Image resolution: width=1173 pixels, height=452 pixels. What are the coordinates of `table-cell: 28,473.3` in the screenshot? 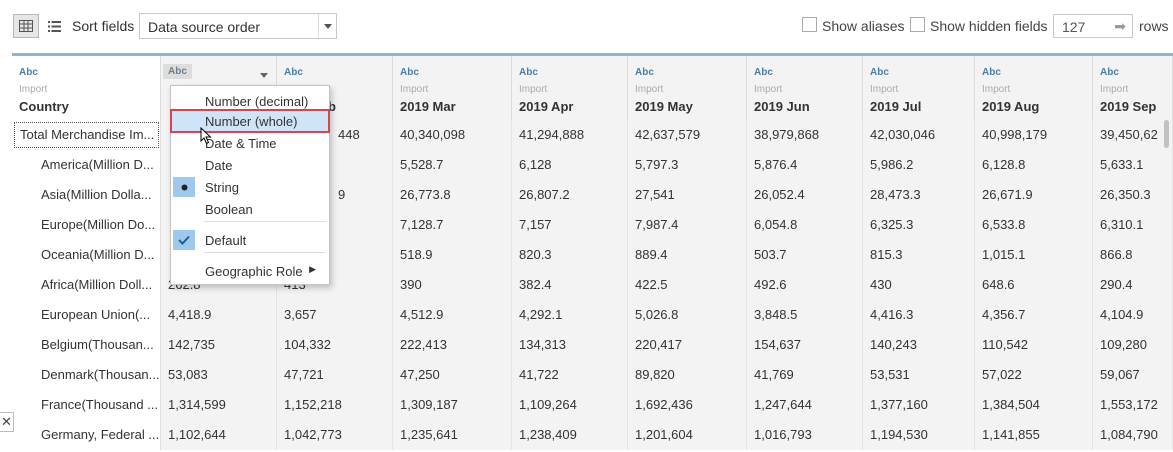 It's located at (919, 195).